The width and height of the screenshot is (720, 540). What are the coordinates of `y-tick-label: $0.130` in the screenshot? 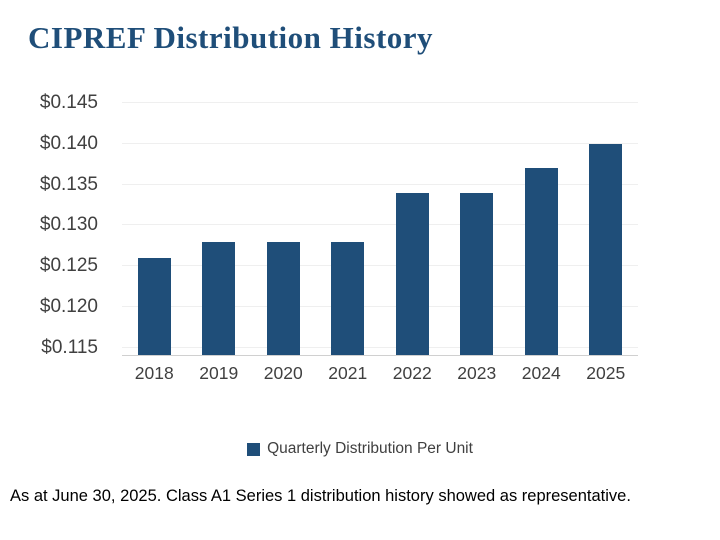 It's located at (68, 225).